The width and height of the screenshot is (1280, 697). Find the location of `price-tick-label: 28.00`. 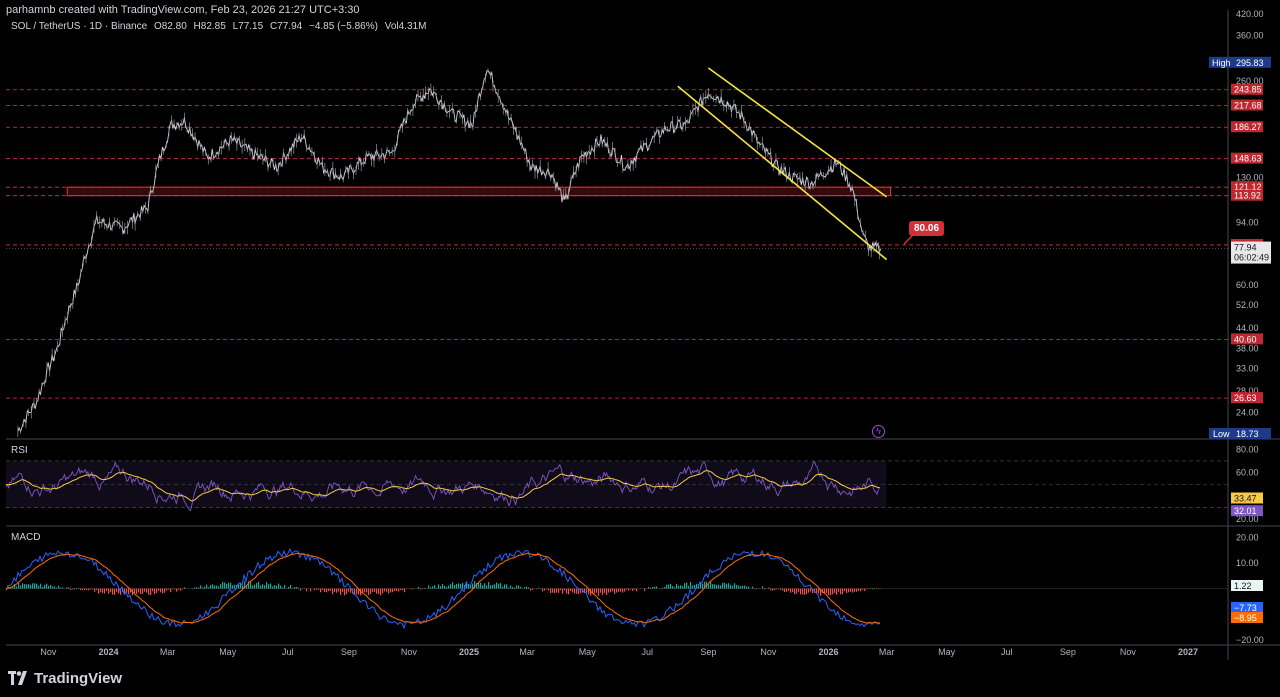

price-tick-label: 28.00 is located at coordinates (1247, 391).